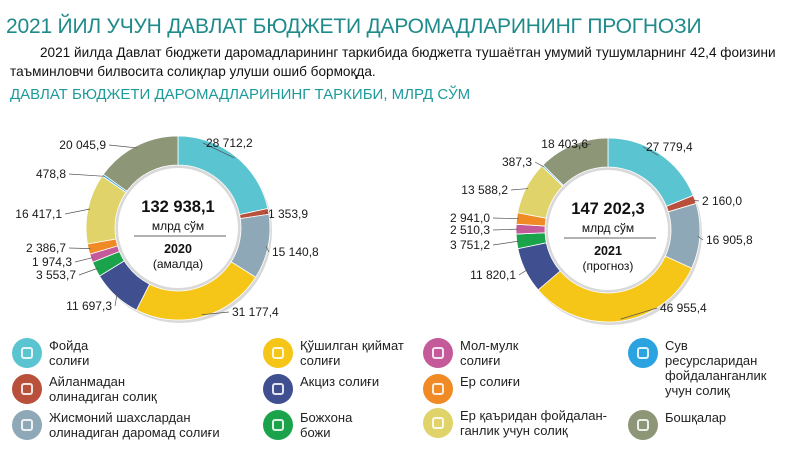  What do you see at coordinates (470, 245) in the screenshot?
I see `slice-value-label: 3 751,2` at bounding box center [470, 245].